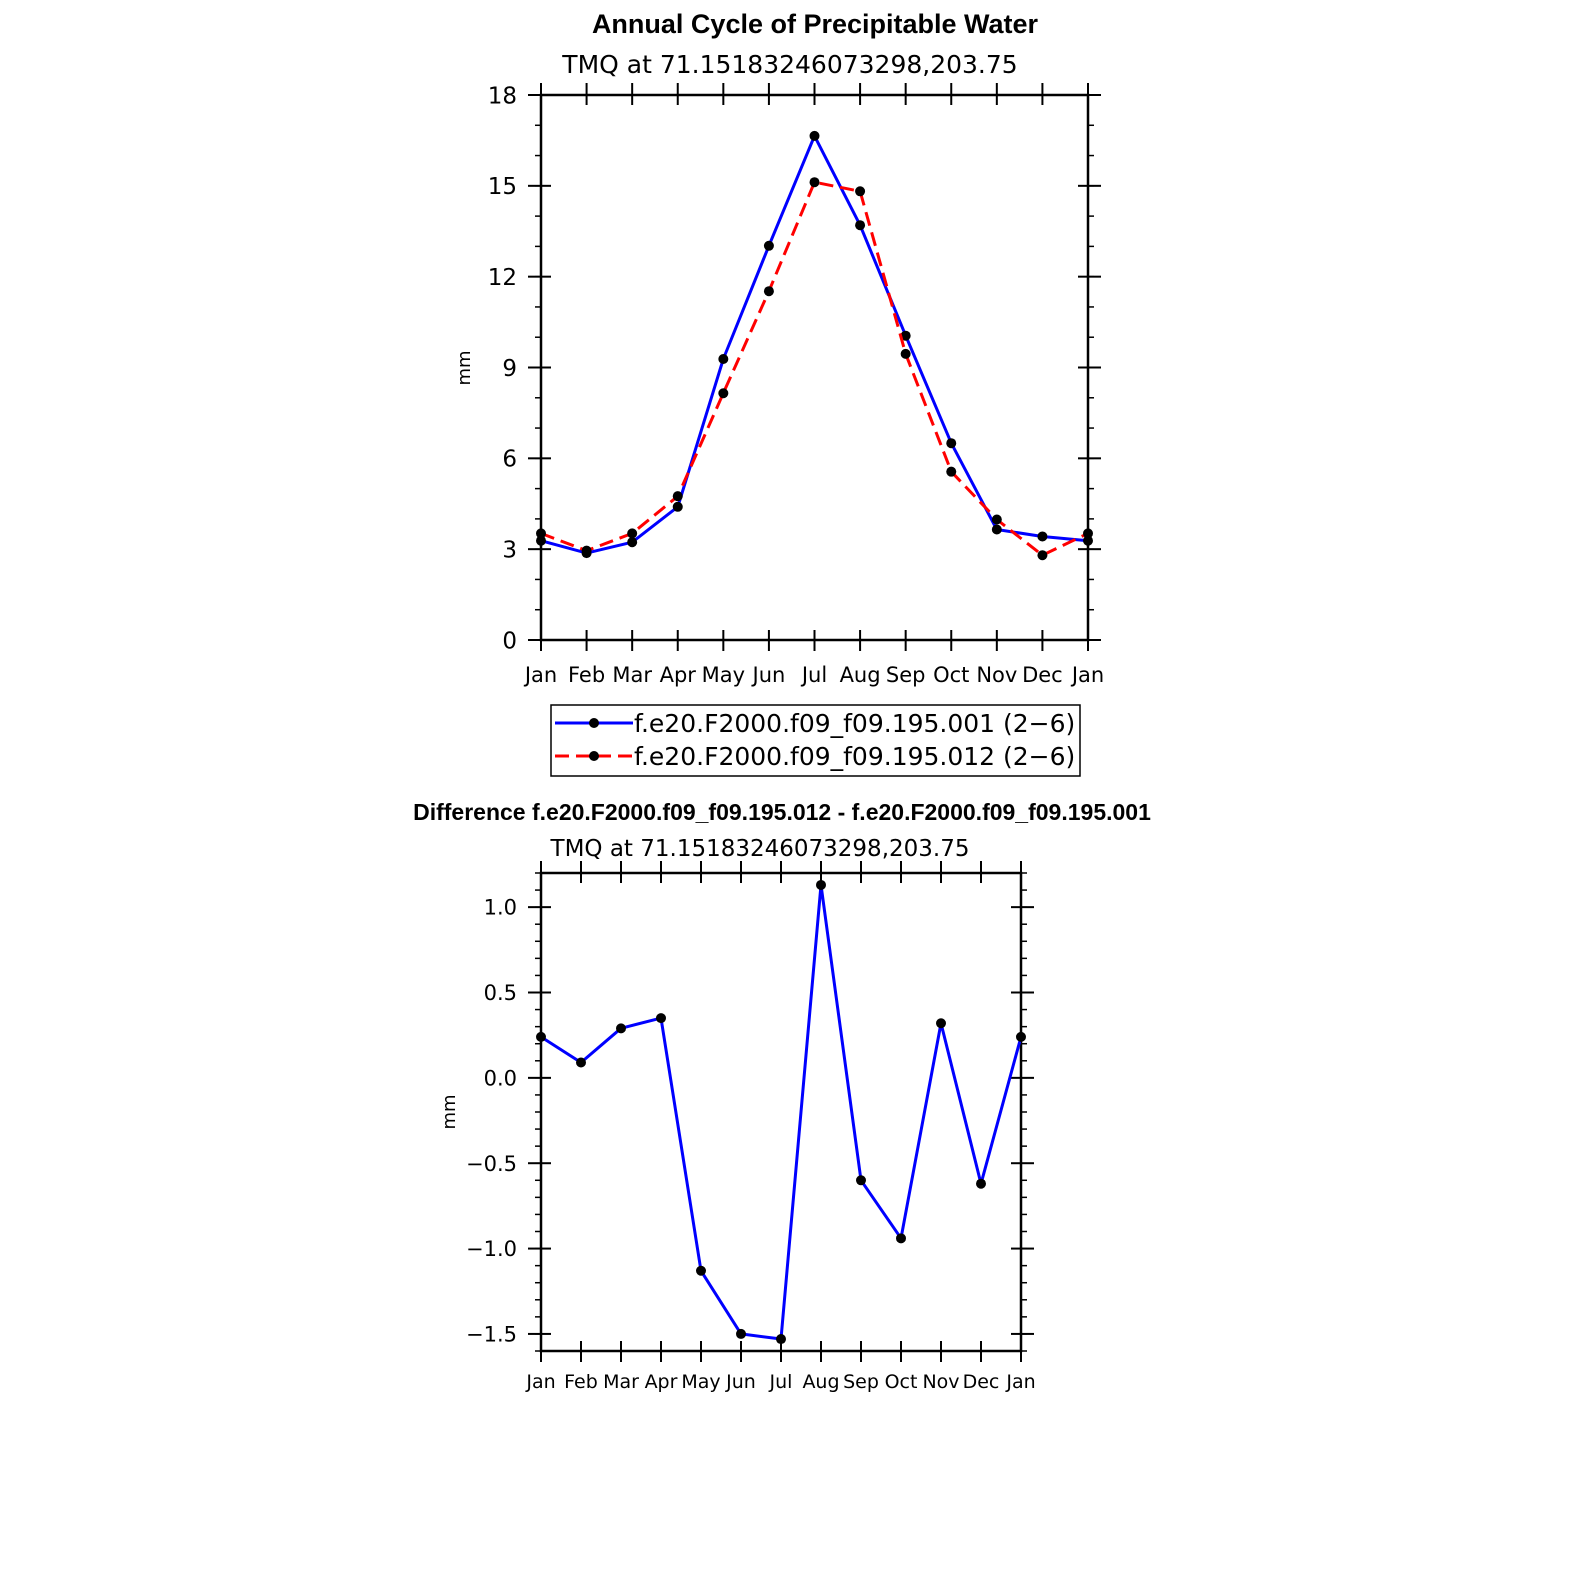 Image resolution: width=1574 pixels, height=1574 pixels. I want to click on y-tick-label: 15, so click(502, 187).